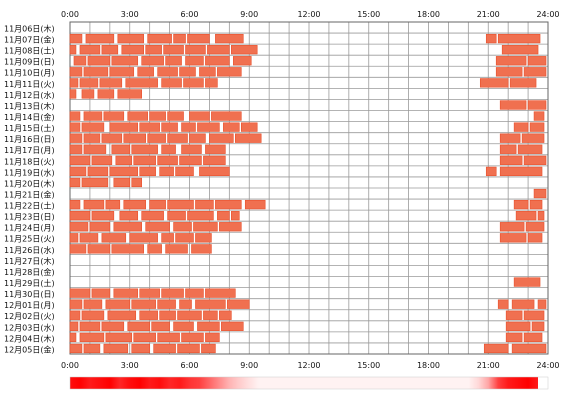 The width and height of the screenshot is (570, 400). I want to click on x-tick-label-bottom: 9:00, so click(249, 365).